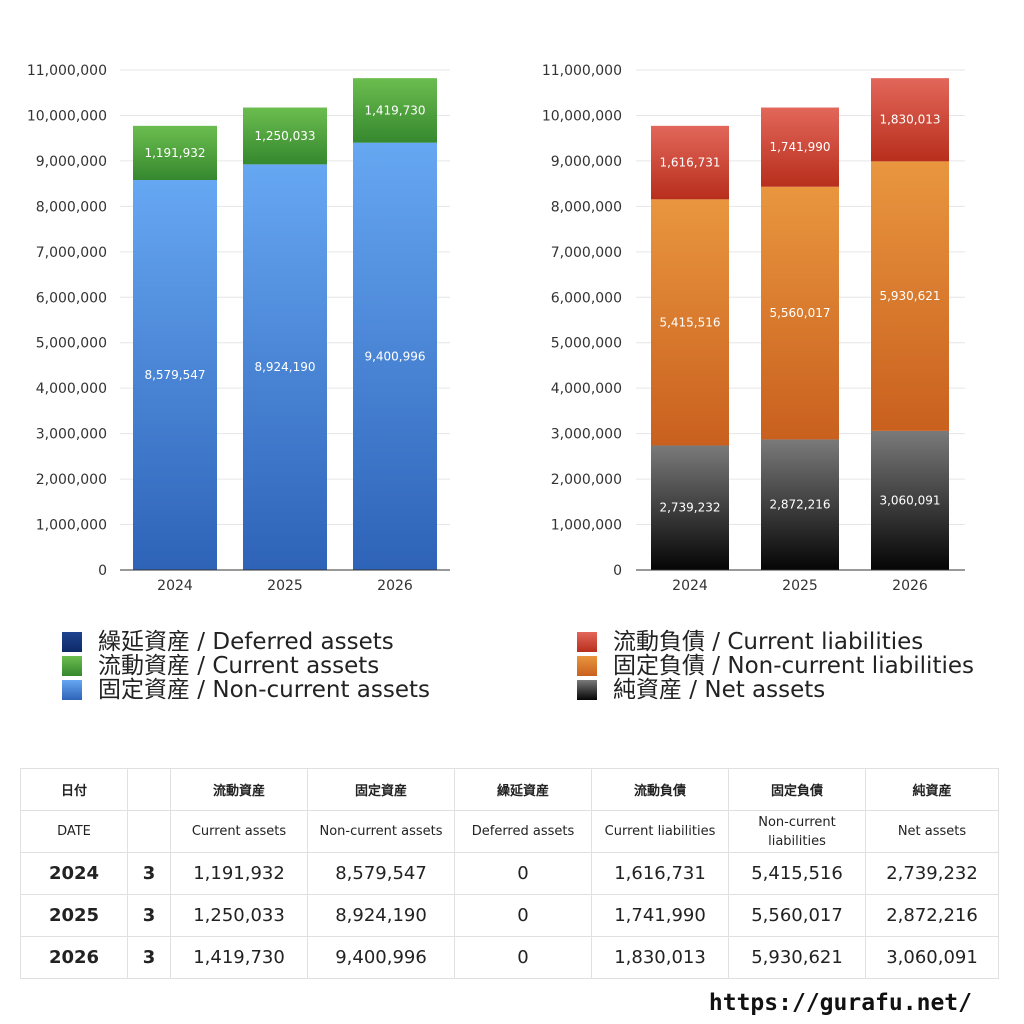  What do you see at coordinates (264, 690) in the screenshot?
I see `legend-label: 固定資産 / Non-current assets` at bounding box center [264, 690].